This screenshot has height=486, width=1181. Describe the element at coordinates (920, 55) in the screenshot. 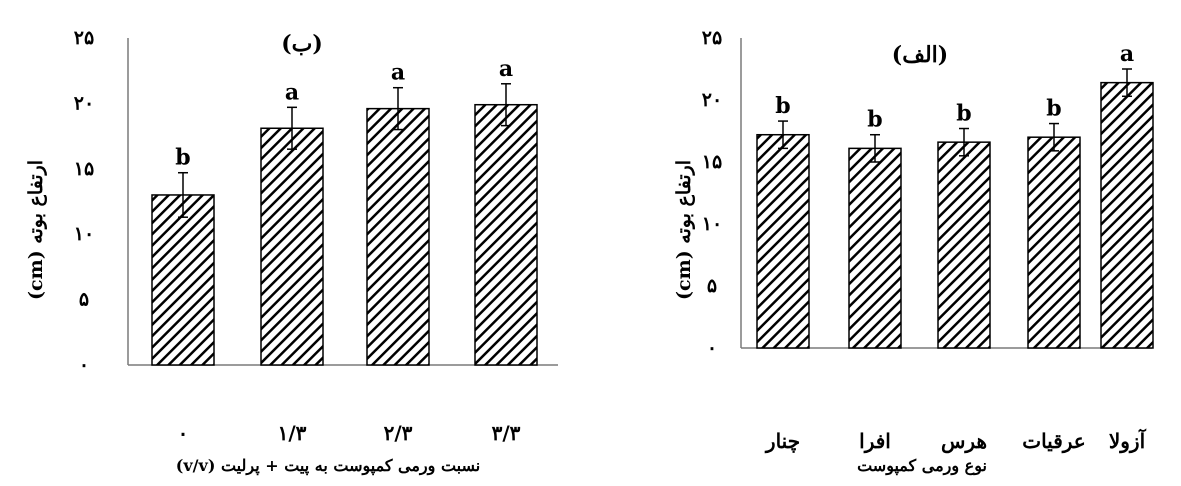

I see `right-panel-title: (الف)` at that location.